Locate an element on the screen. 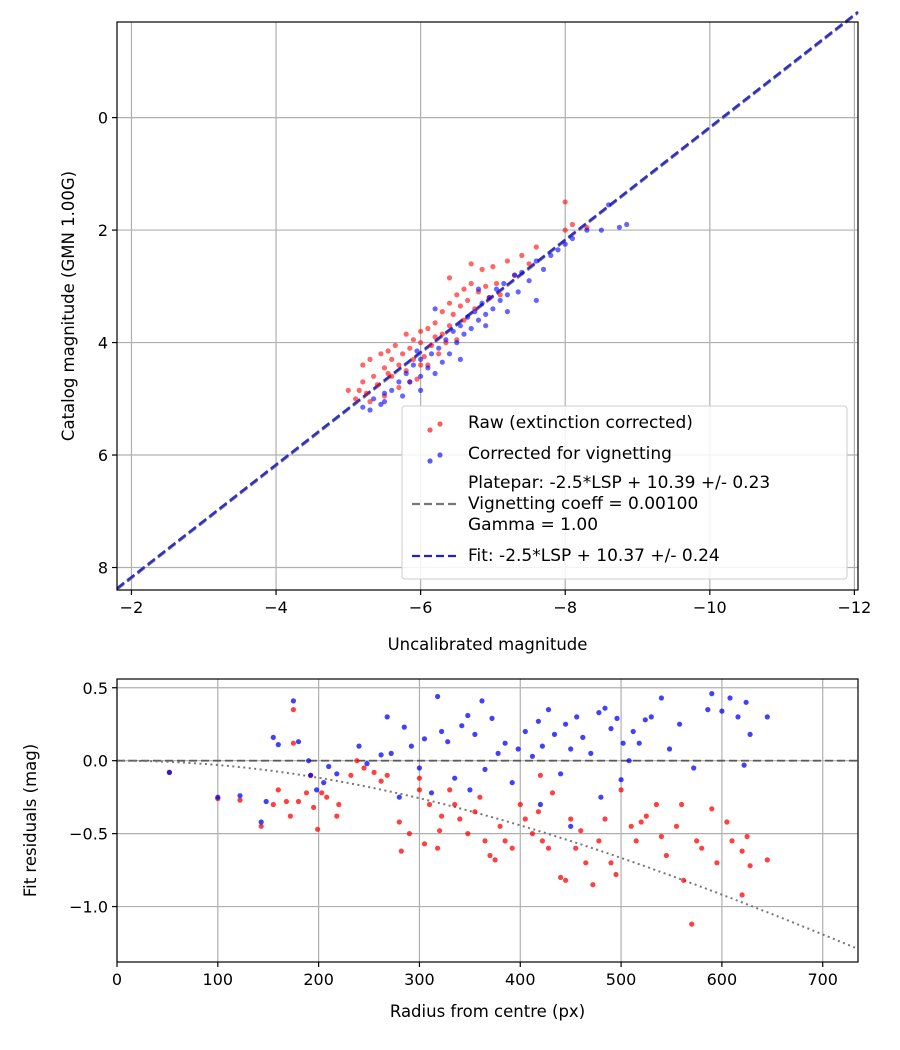 This screenshot has height=1050, width=900. legend-label: Corrected for vignetting is located at coordinates (570, 454).